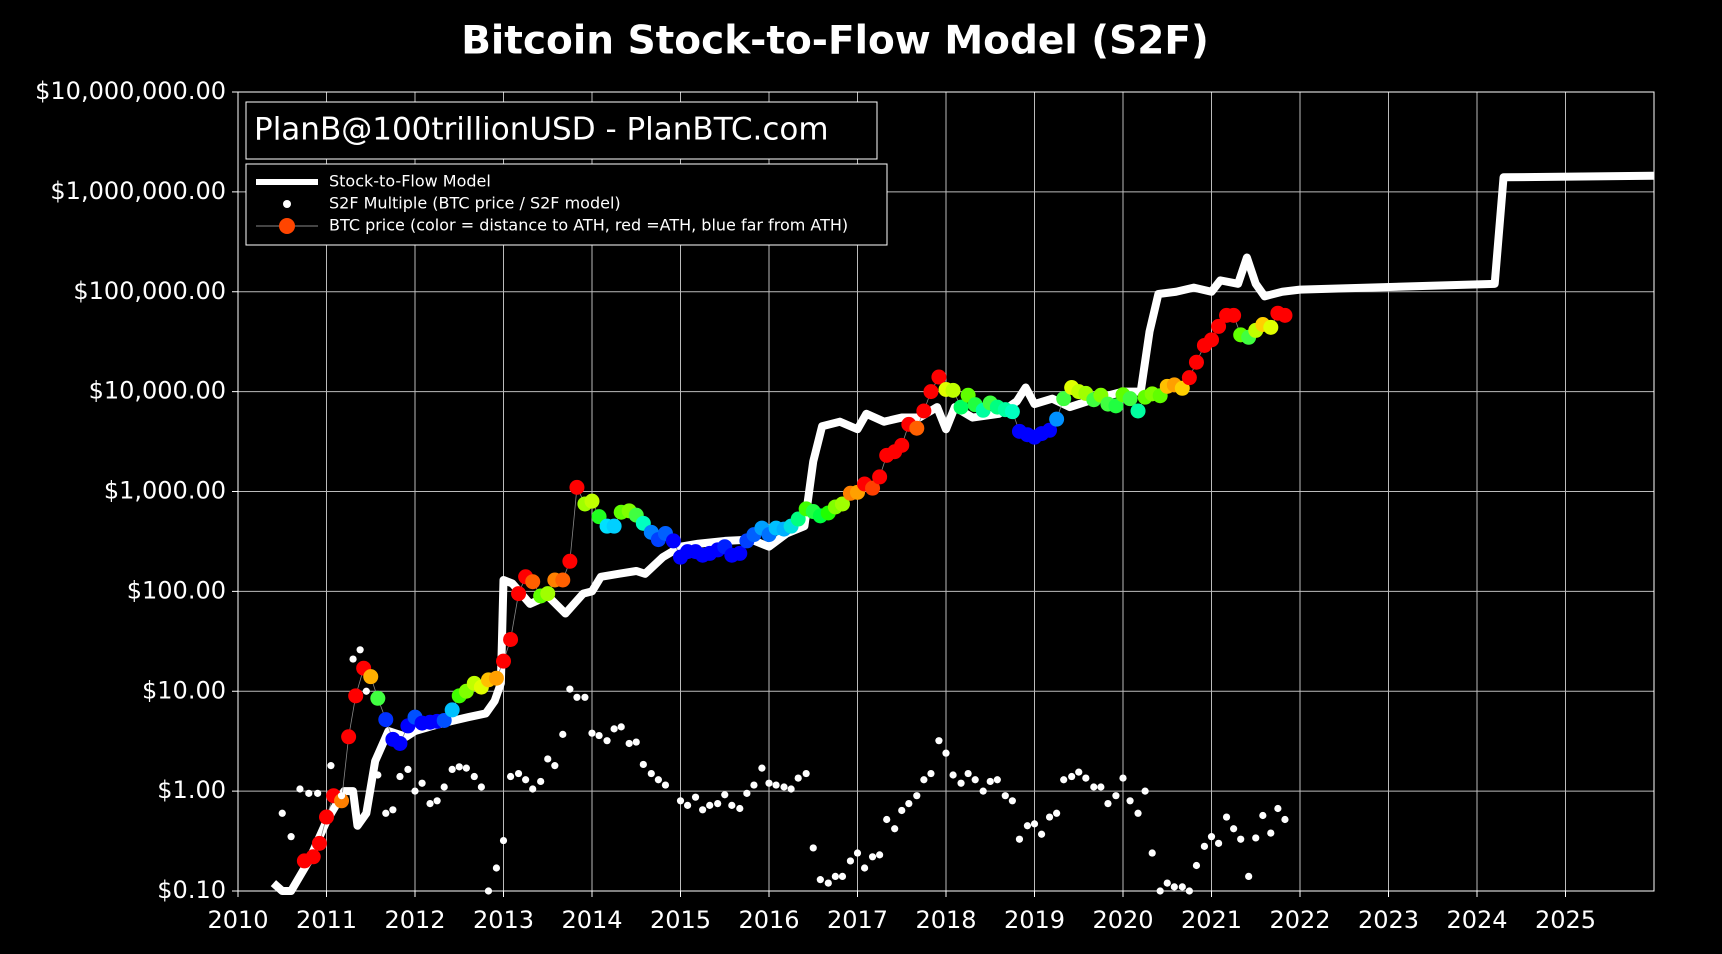 The width and height of the screenshot is (1722, 954). I want to click on y-tick-label: $0.10, so click(191, 890).